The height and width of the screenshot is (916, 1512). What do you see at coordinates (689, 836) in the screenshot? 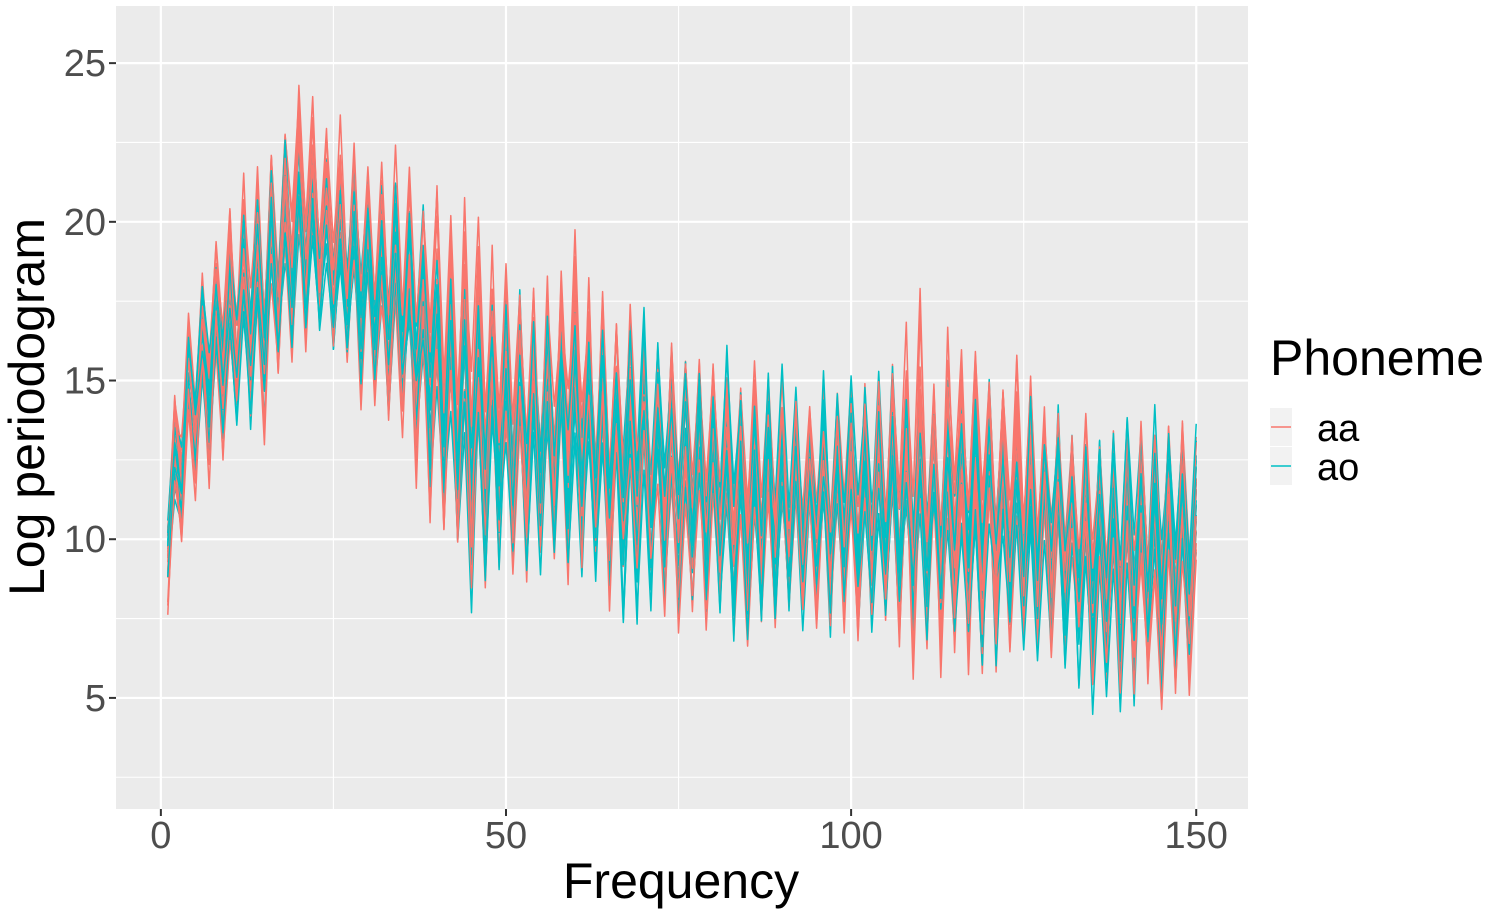
I see `x-tick-labels: 0 50 100 150` at bounding box center [689, 836].